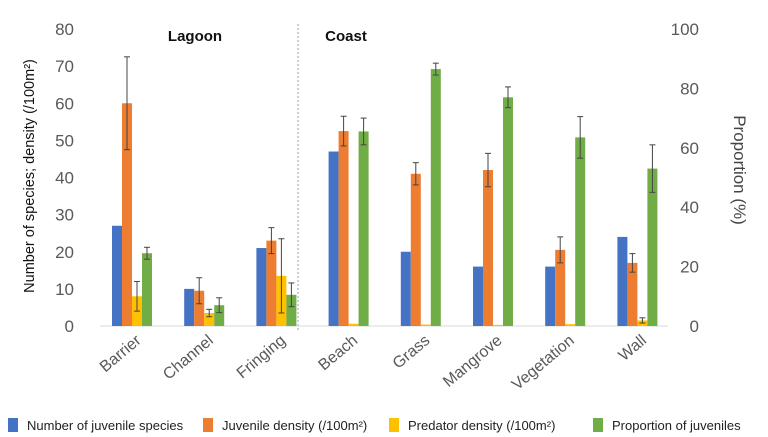 This screenshot has width=768, height=437. What do you see at coordinates (694, 326) in the screenshot?
I see `right-tick-label: 0` at bounding box center [694, 326].